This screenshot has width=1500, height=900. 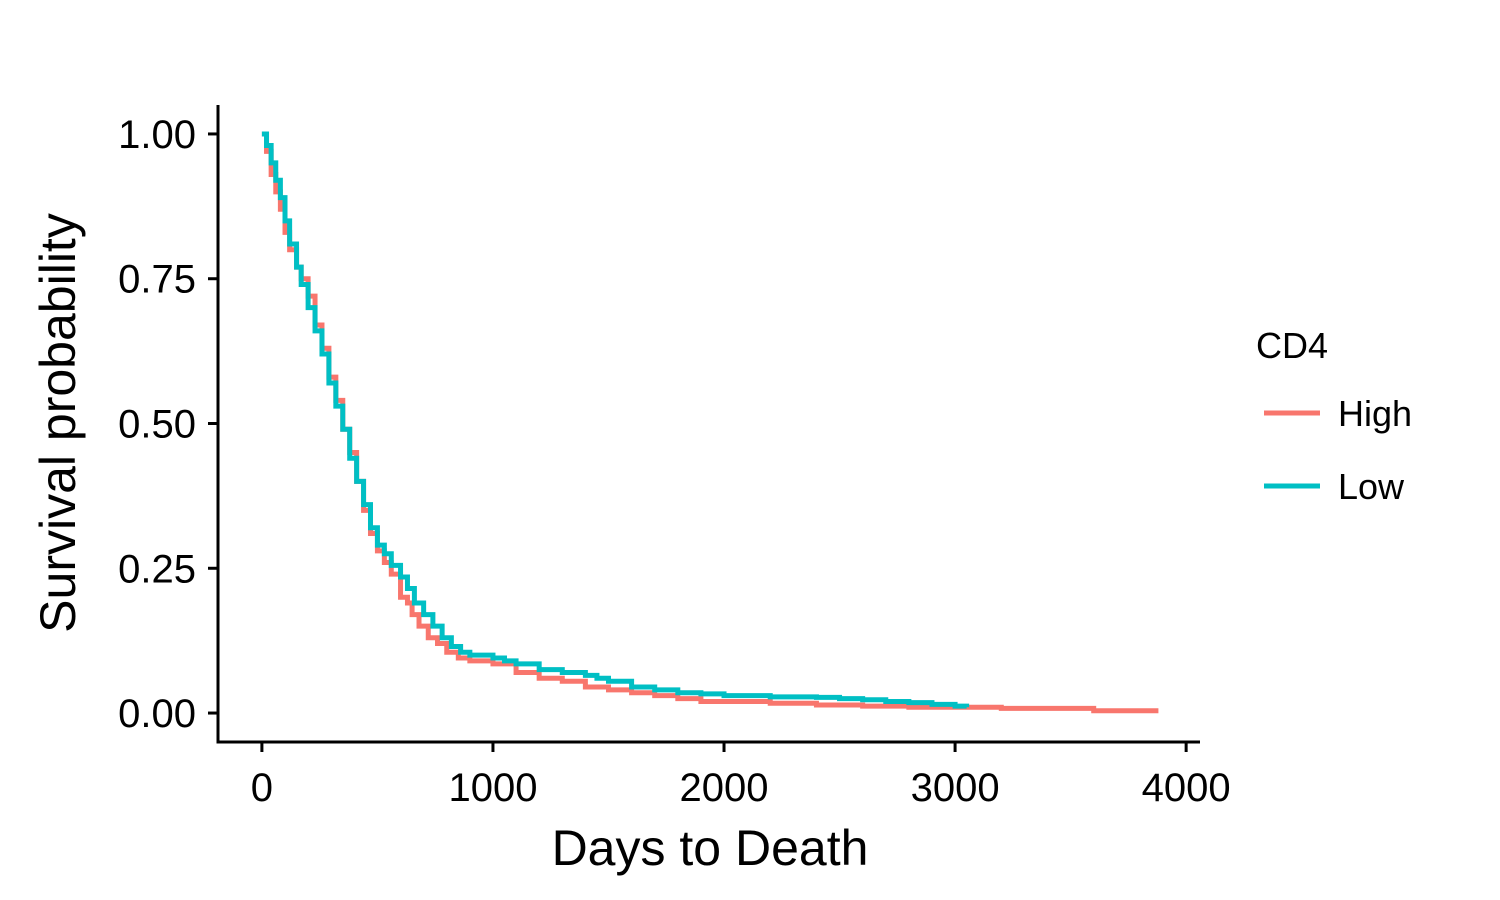 What do you see at coordinates (262, 788) in the screenshot?
I see `x-tick-label: 0` at bounding box center [262, 788].